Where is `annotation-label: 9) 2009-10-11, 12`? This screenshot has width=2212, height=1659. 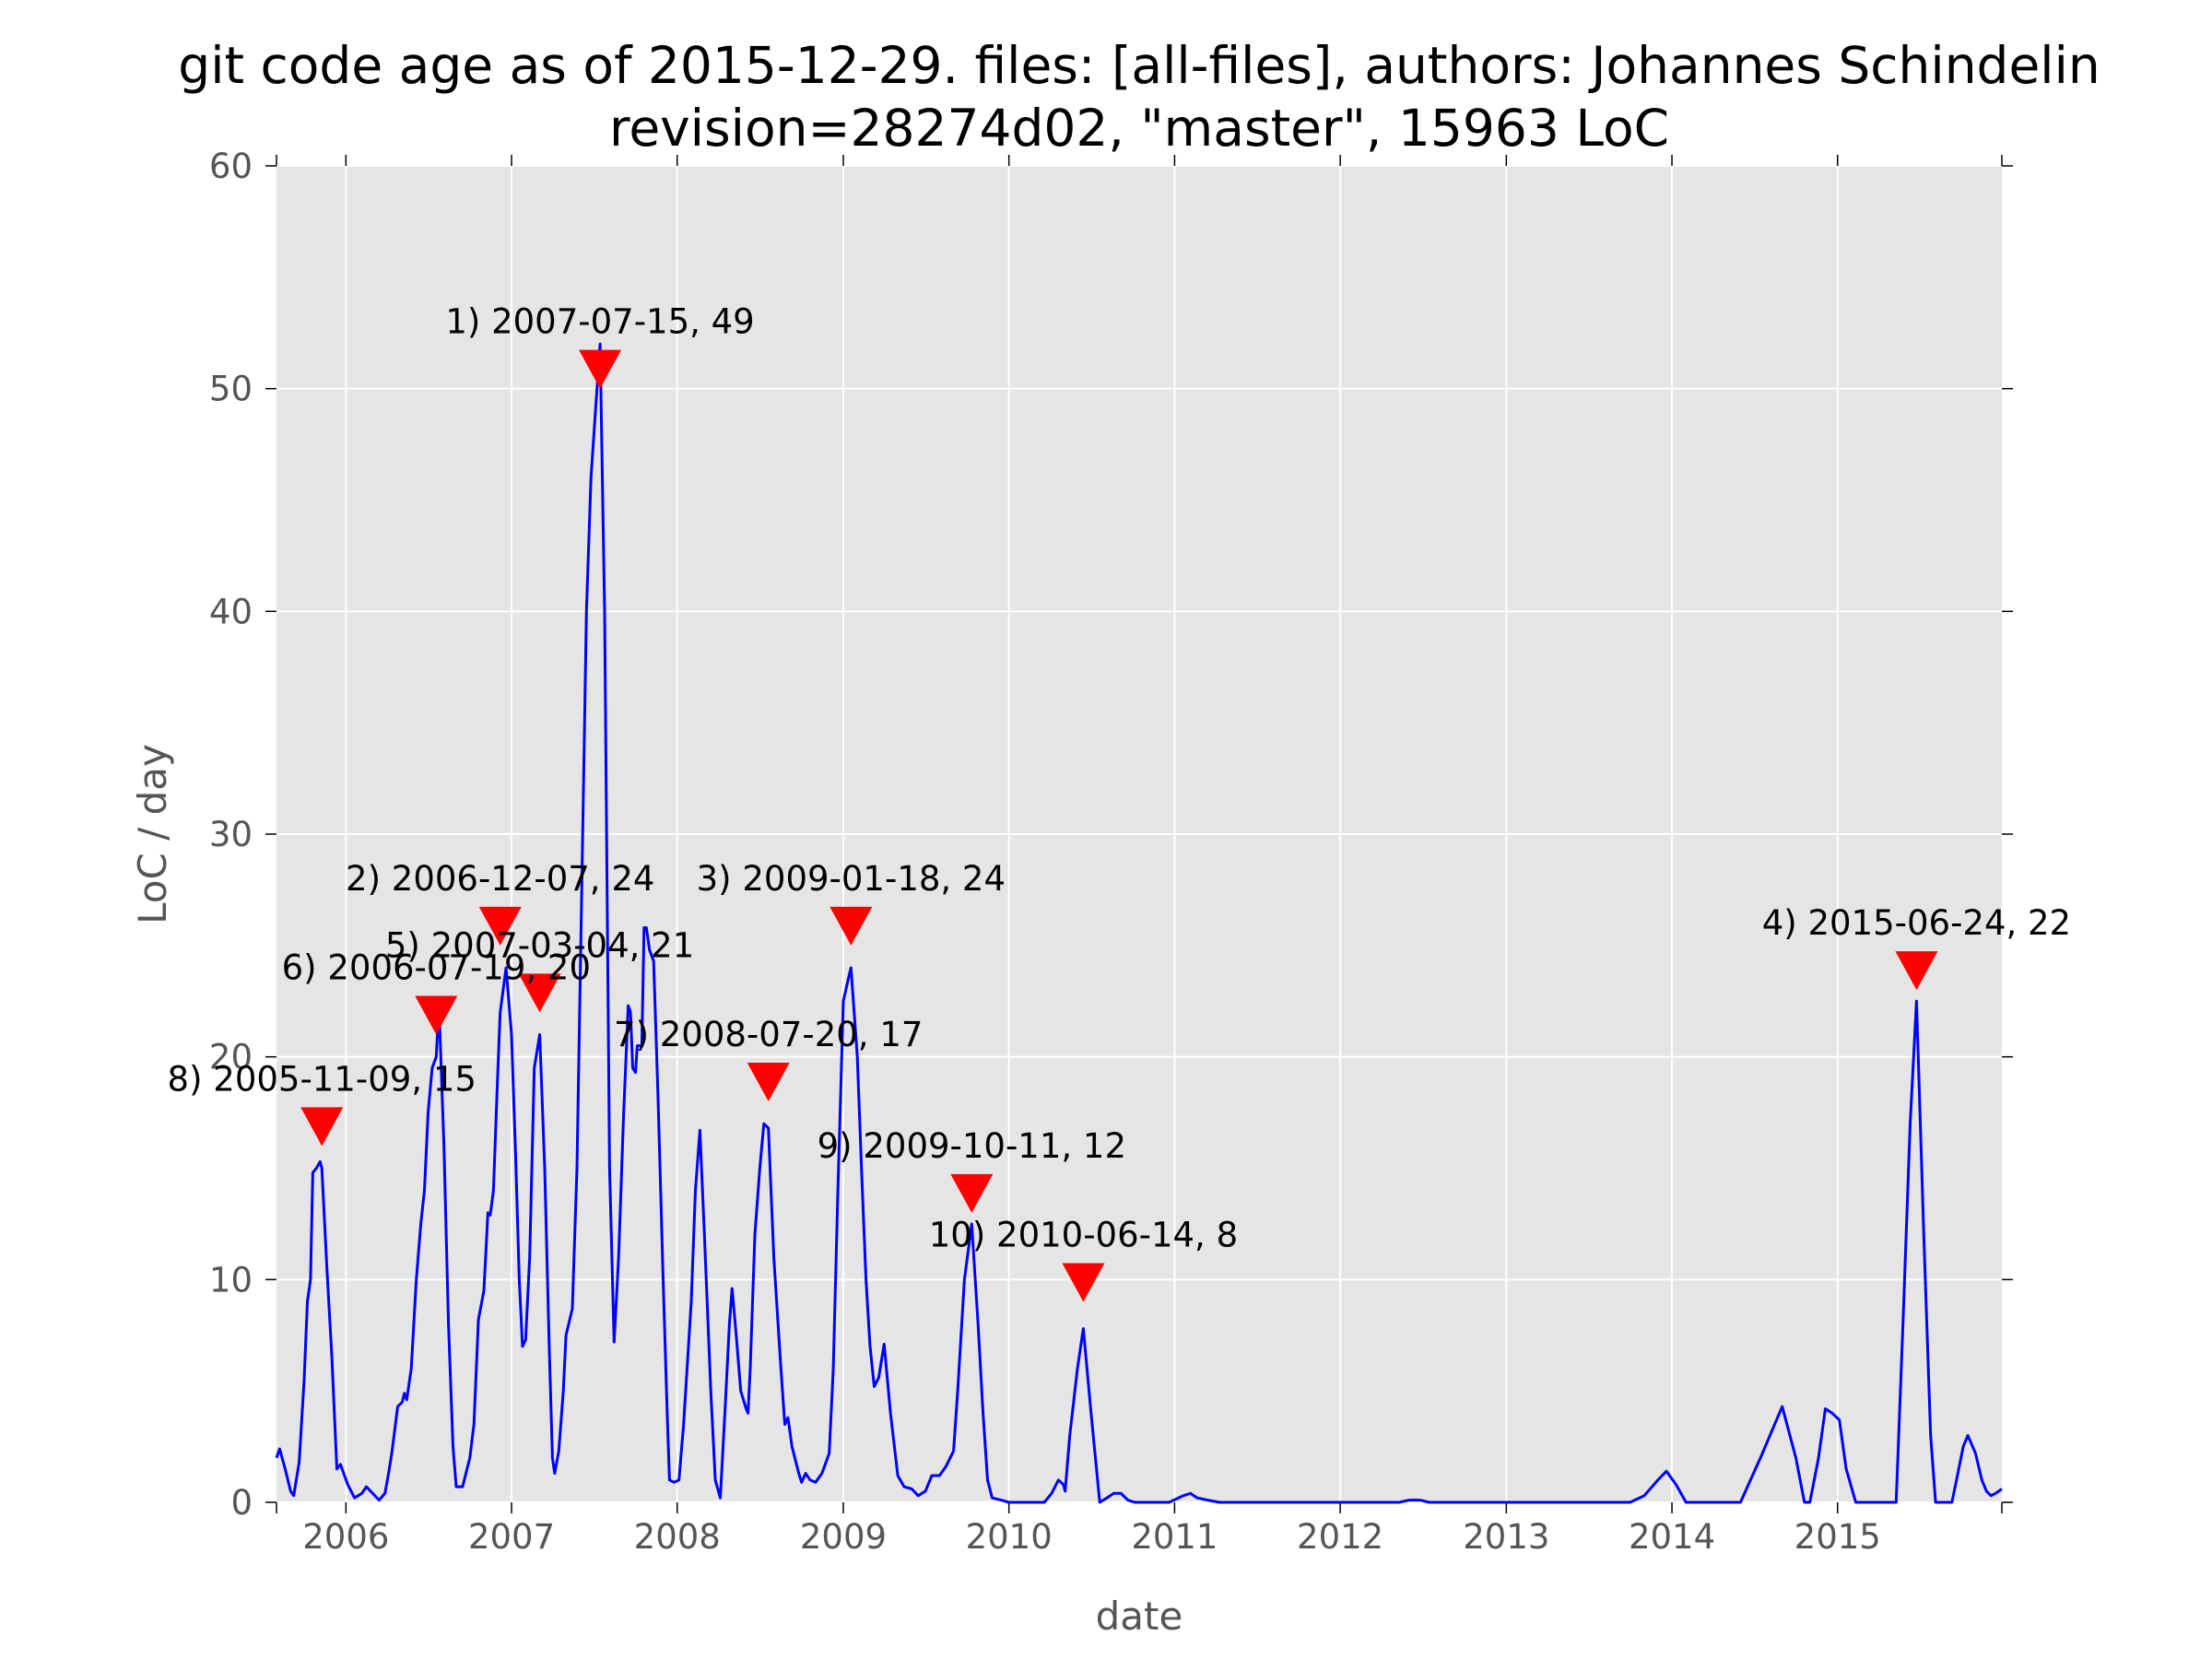 annotation-label: 9) 2009-10-11, 12 is located at coordinates (972, 1146).